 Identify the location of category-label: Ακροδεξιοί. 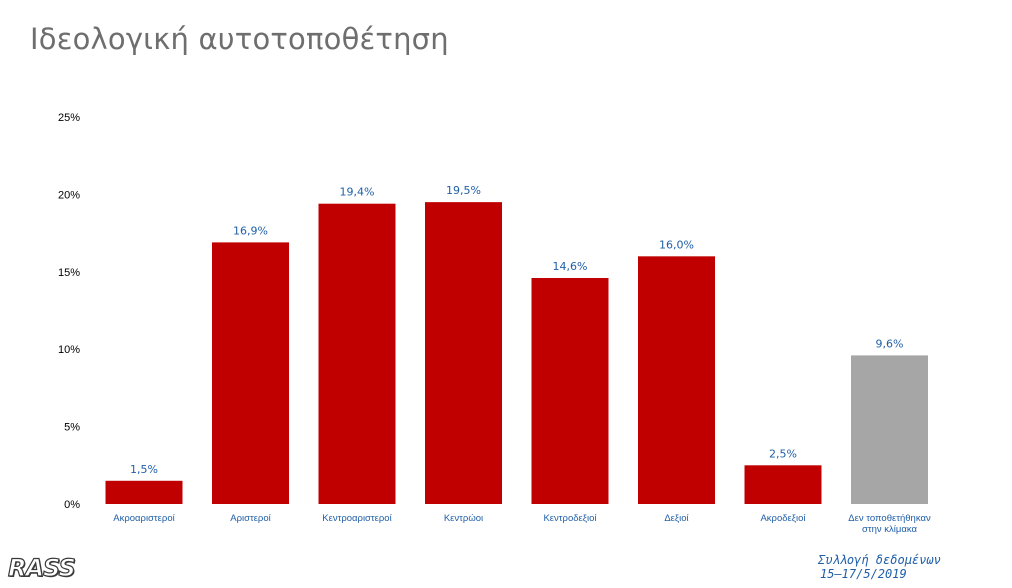
(783, 518).